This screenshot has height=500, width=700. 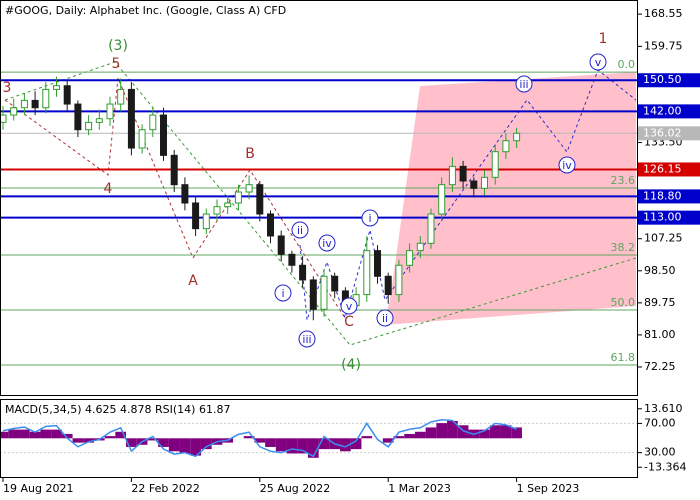 I want to click on rsi-line, so click(x=259, y=438).